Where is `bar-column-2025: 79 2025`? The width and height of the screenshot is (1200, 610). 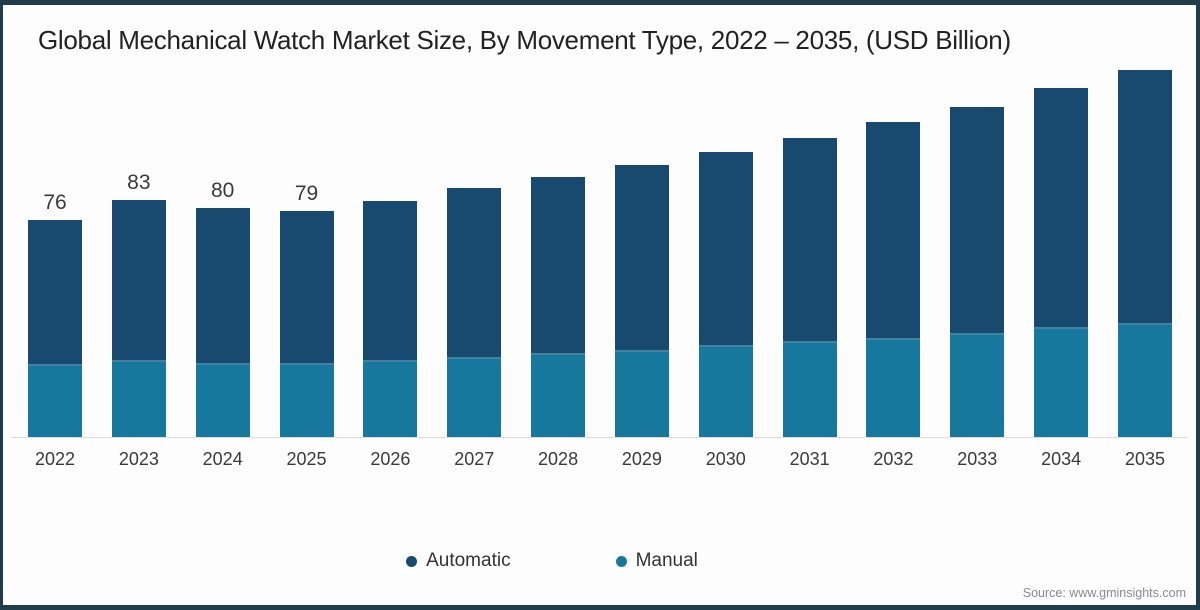 bar-column-2025: 79 2025 is located at coordinates (306, 269).